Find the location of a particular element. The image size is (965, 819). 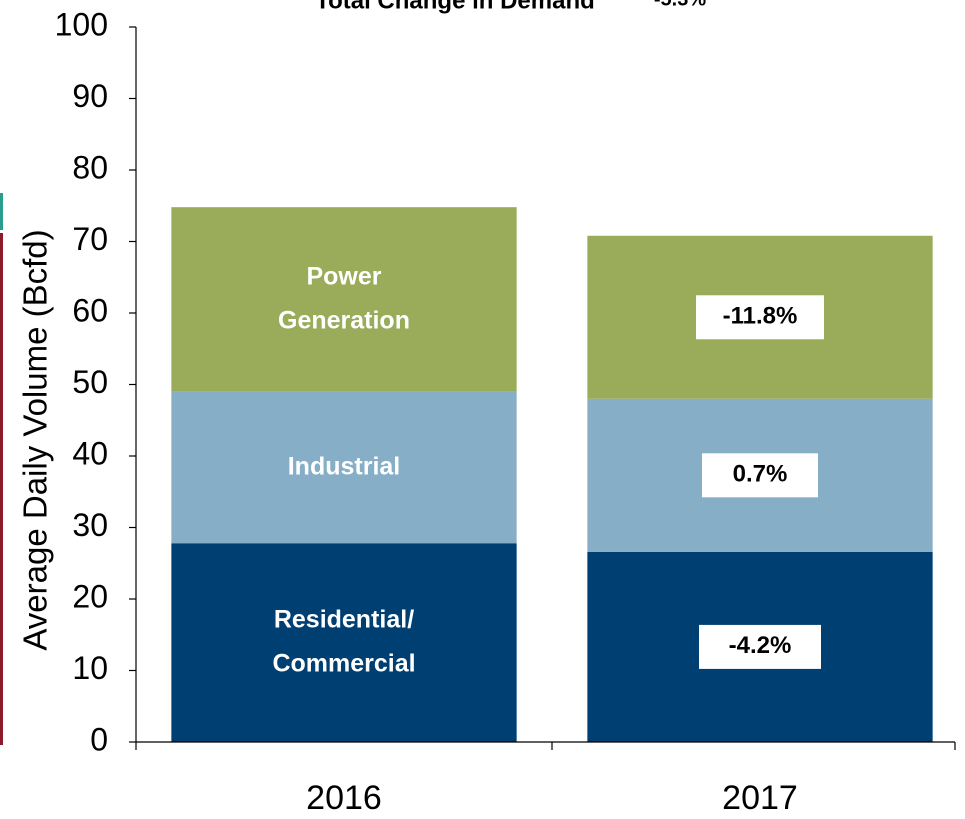

x-tick-label: 2017 is located at coordinates (760, 798).